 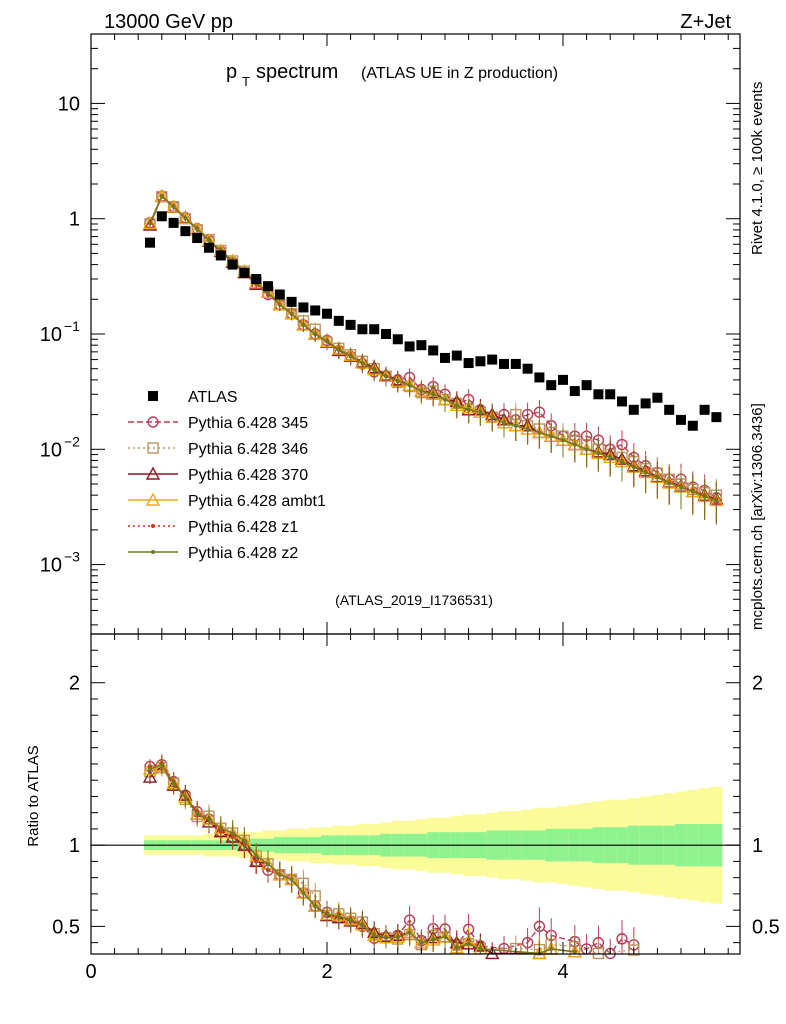 What do you see at coordinates (326, 972) in the screenshot?
I see `x-tick-label: 2` at bounding box center [326, 972].